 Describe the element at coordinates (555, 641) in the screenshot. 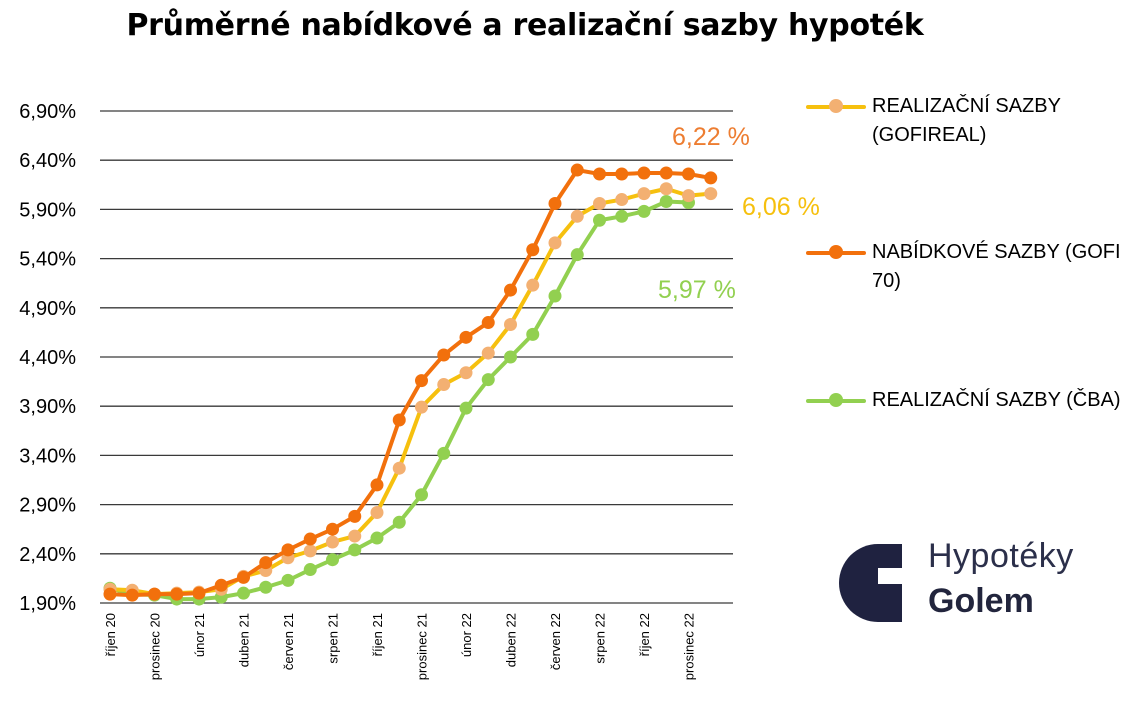

I see `x-tick-label: červen 22` at that location.